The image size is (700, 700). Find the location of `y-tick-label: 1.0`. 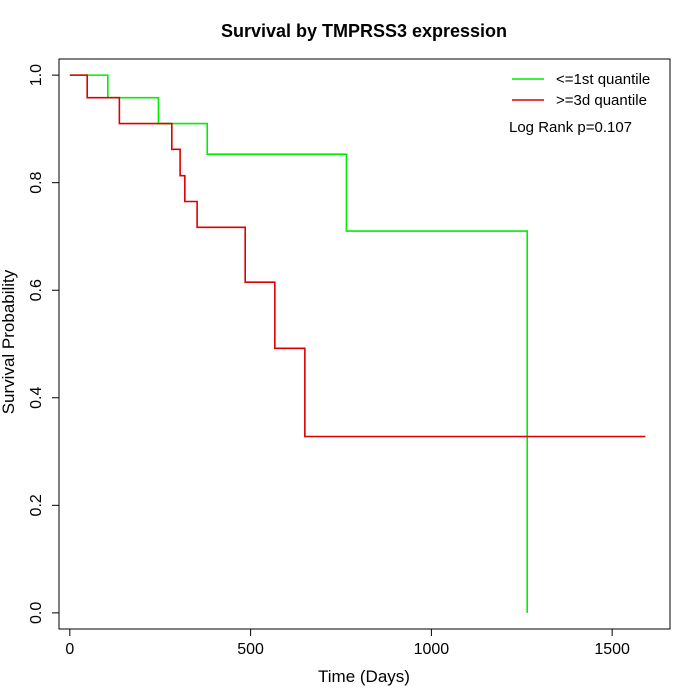

y-tick-label: 1.0 is located at coordinates (36, 75).